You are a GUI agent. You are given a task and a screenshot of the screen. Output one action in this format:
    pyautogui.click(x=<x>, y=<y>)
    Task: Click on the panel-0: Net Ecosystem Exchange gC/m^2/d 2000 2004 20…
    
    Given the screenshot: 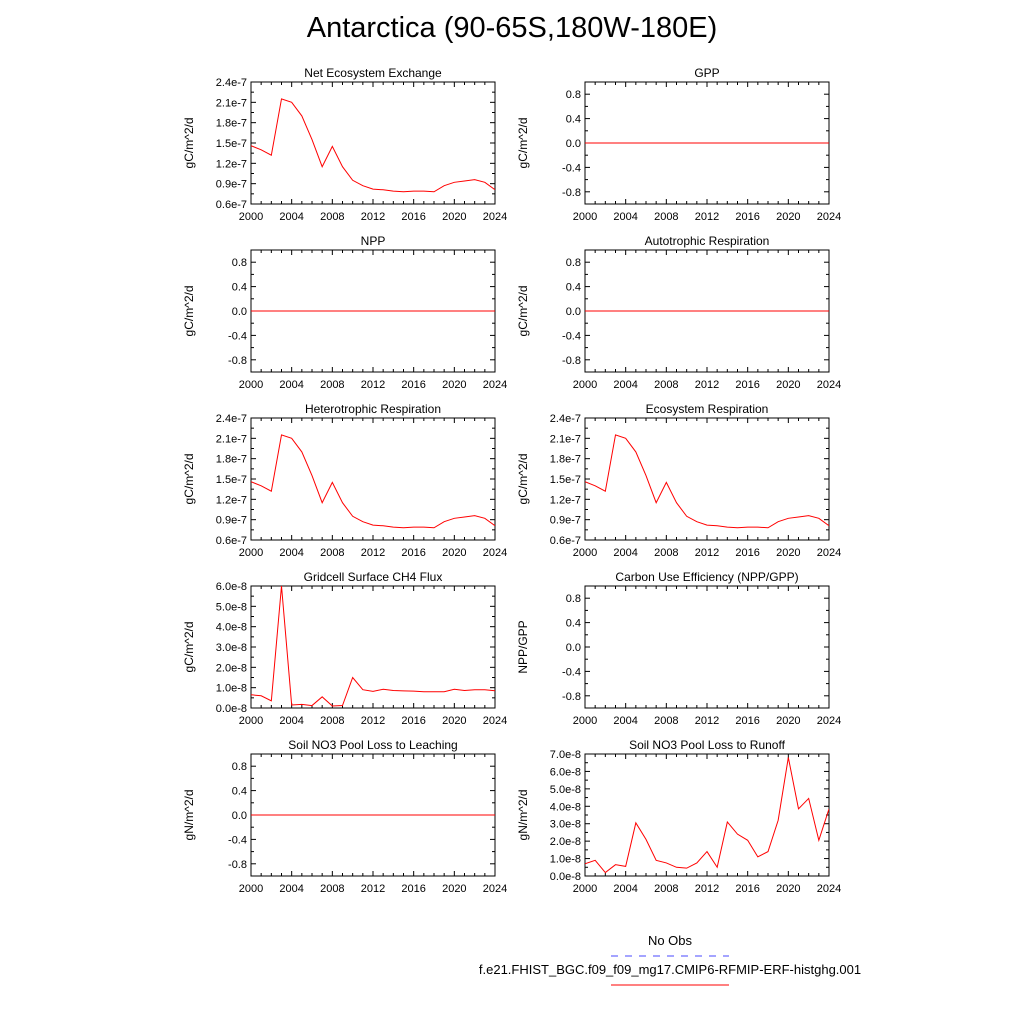 What is the action you would take?
    pyautogui.click(x=344, y=144)
    